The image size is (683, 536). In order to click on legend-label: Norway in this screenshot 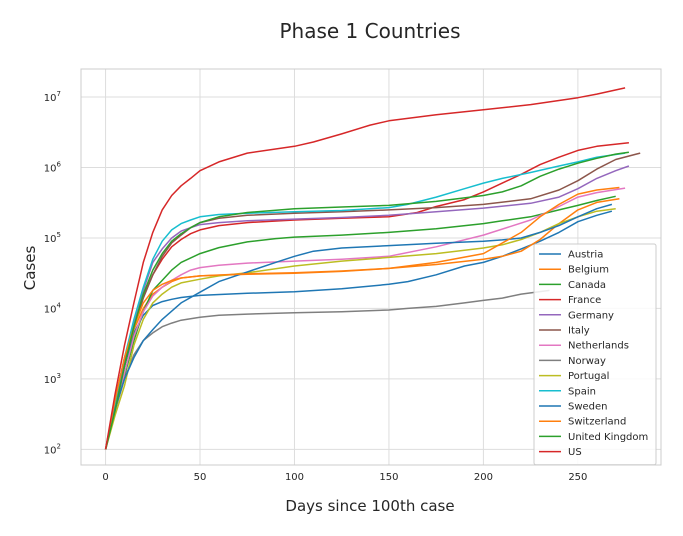, I will do `click(587, 361)`.